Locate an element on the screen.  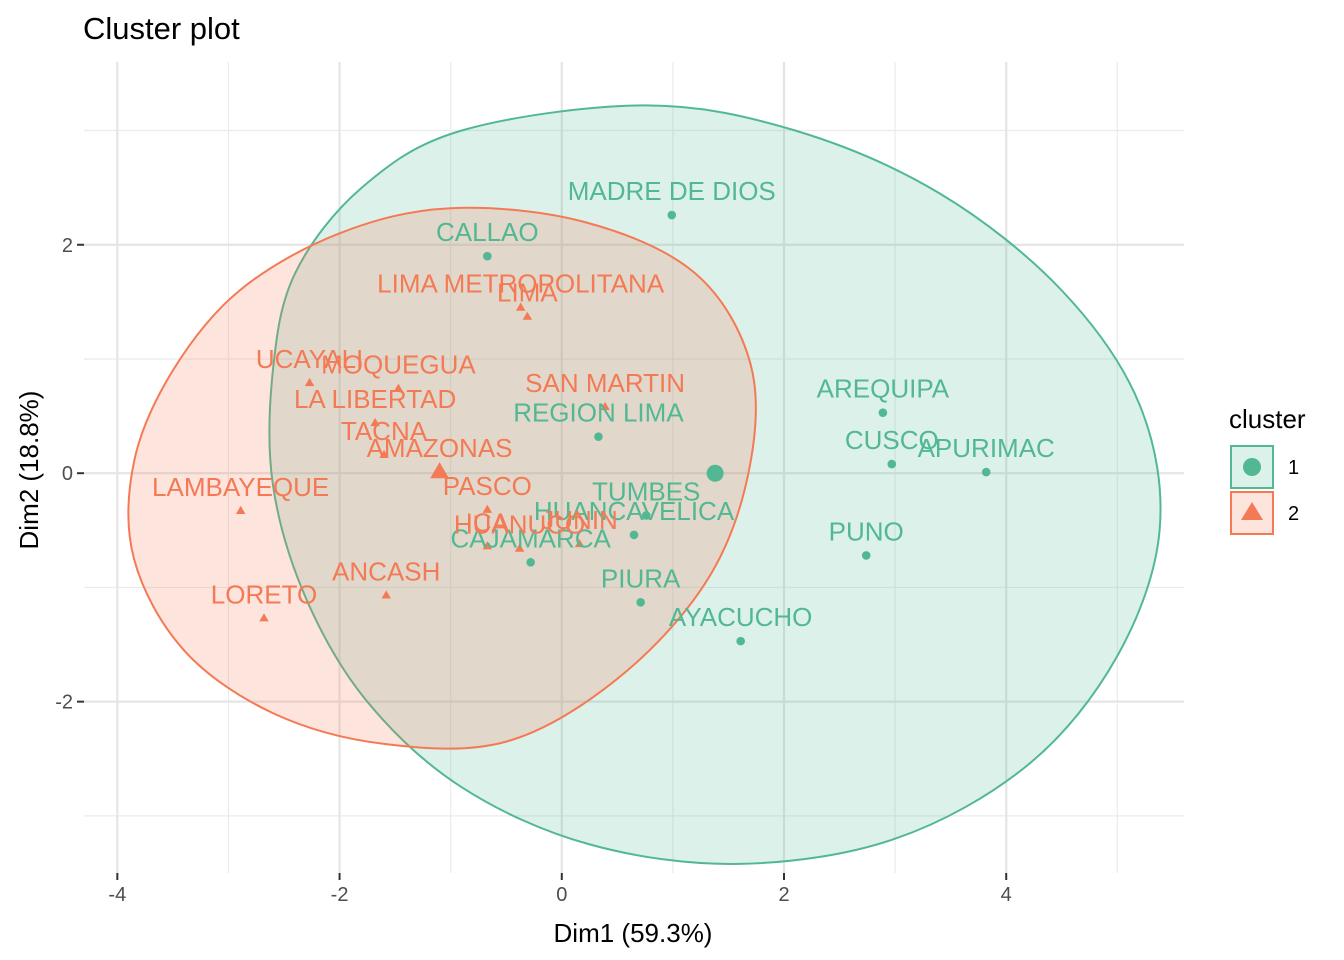
x-tick-label: 0 is located at coordinates (561, 895).